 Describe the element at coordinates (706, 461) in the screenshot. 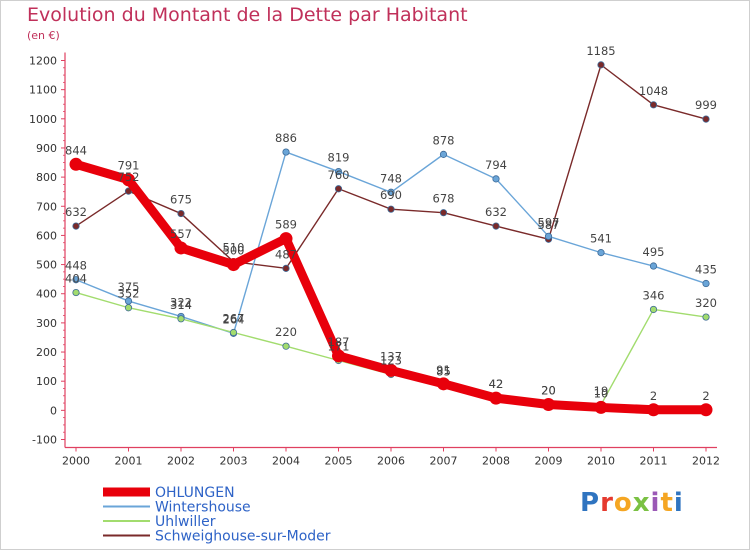

I see `x-tick-label: 2012` at that location.